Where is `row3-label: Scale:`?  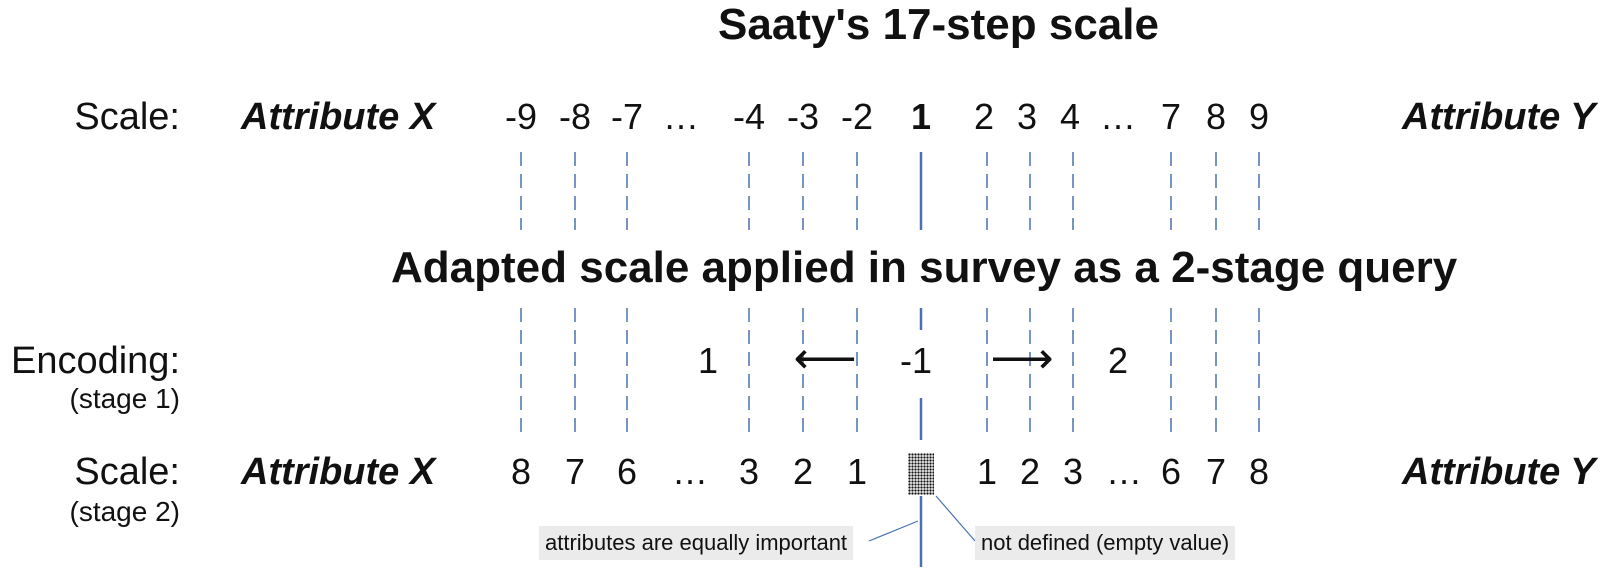
row3-label: Scale: is located at coordinates (127, 472).